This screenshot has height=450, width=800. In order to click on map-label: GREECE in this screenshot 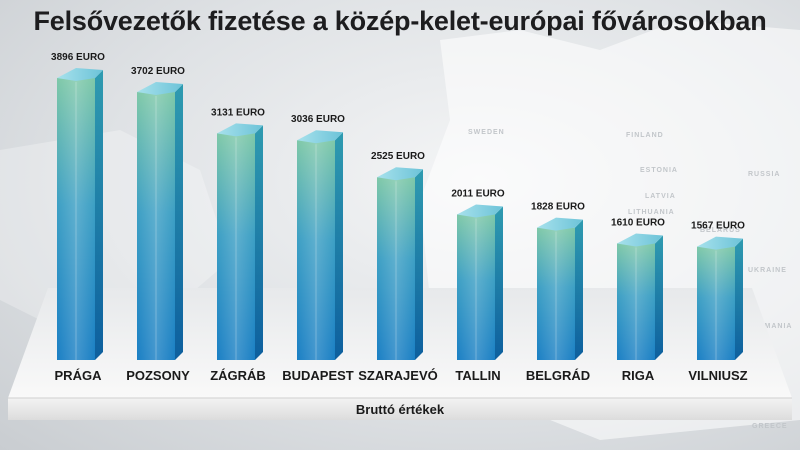, I will do `click(770, 426)`.